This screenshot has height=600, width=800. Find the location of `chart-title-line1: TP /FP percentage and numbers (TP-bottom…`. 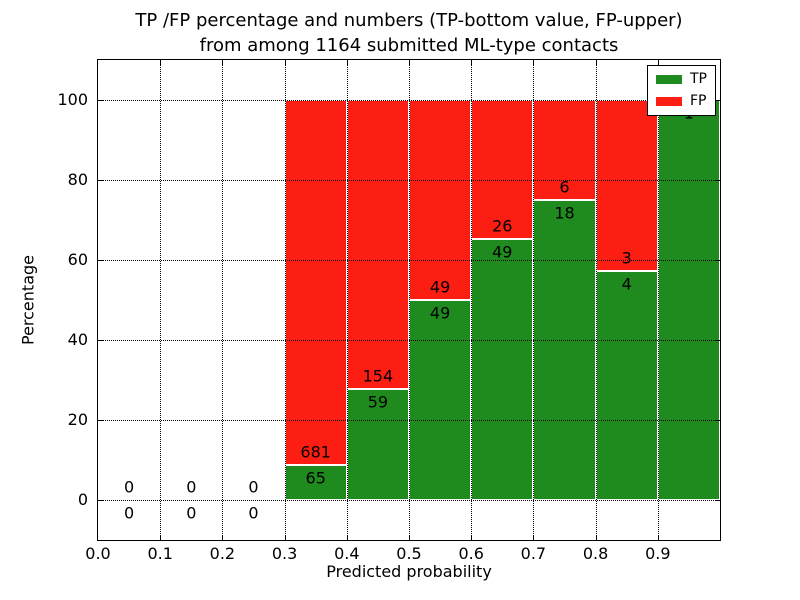

chart-title-line1: TP /FP percentage and numbers (TP-bottom… is located at coordinates (409, 20).